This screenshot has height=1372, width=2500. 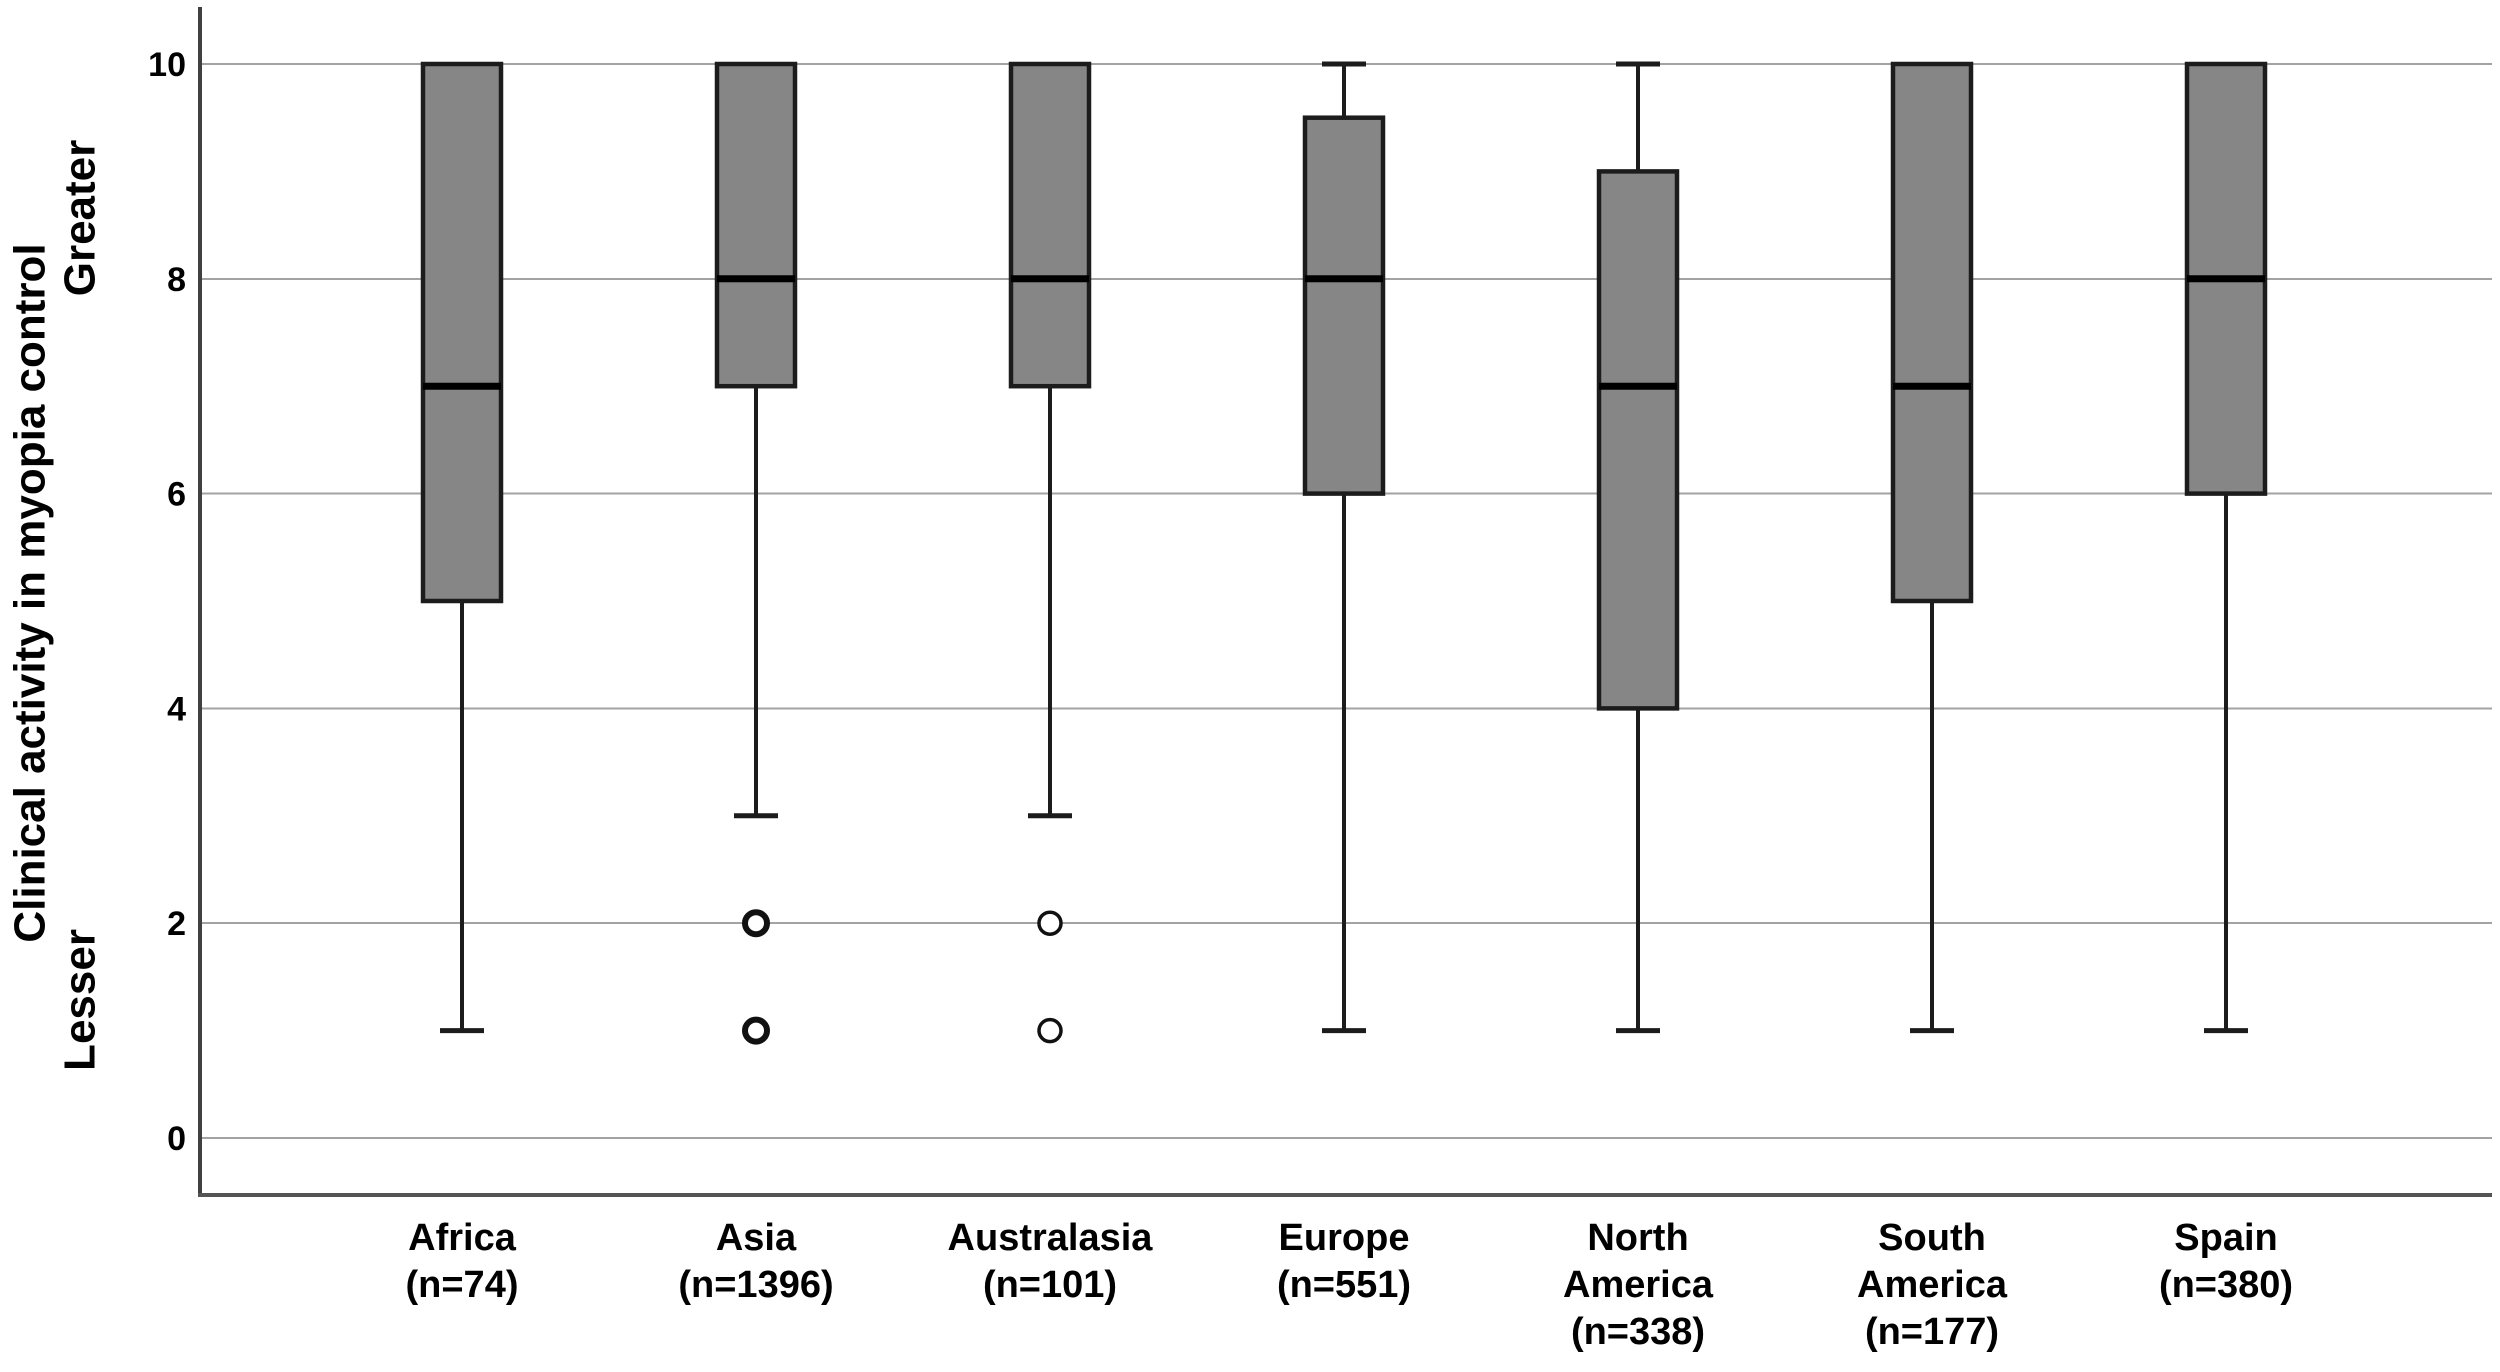 I want to click on y-axis-annotation-lesser: Lesser, so click(x=80, y=1000).